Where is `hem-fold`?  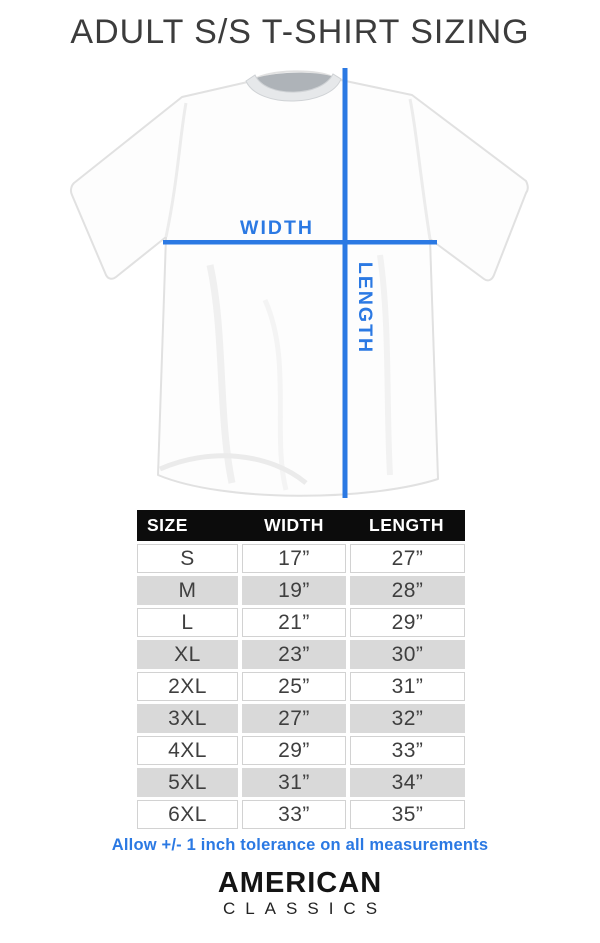
hem-fold is located at coordinates (233, 469).